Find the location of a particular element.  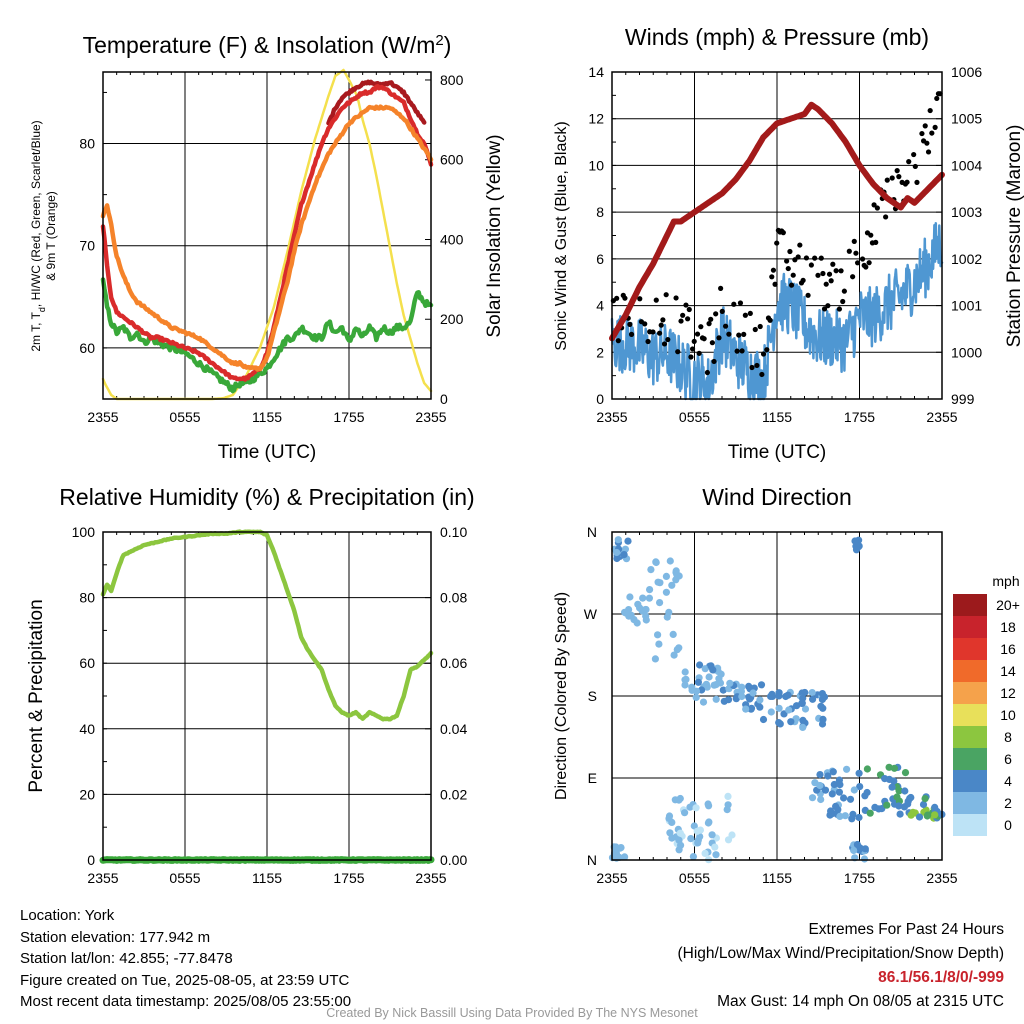

y-tick-label-right: 200 is located at coordinates (452, 319).